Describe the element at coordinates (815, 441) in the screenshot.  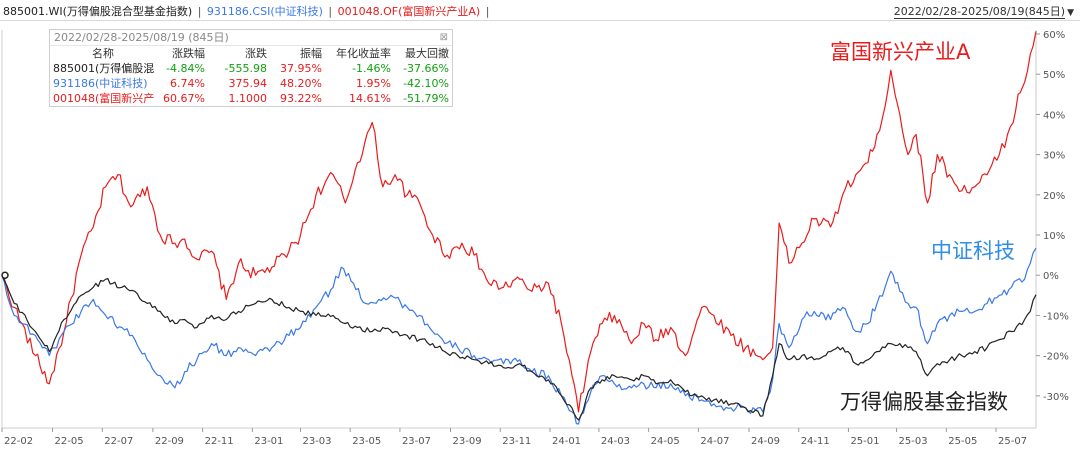
I see `x-tick-label: 24-11` at that location.